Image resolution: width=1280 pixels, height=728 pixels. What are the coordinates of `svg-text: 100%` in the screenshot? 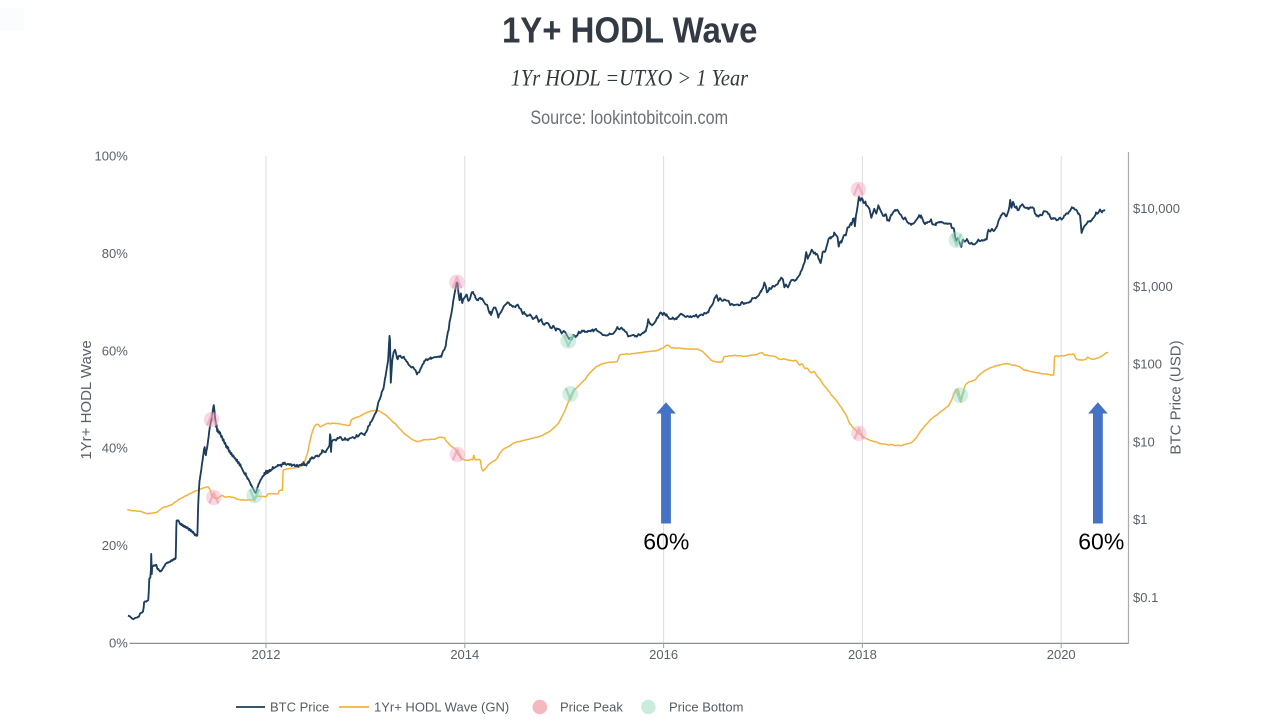 It's located at (112, 156).